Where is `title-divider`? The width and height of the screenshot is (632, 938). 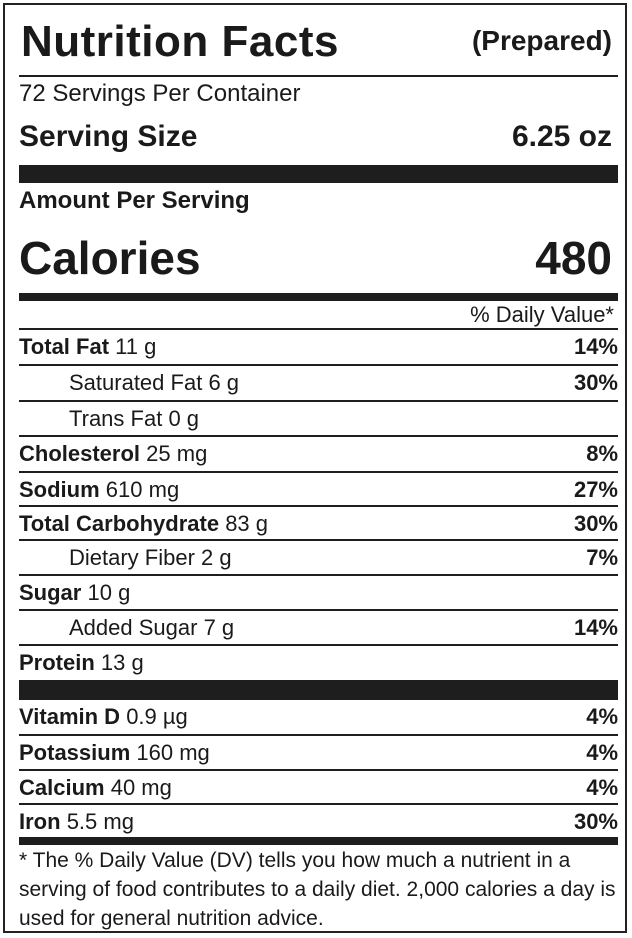
title-divider is located at coordinates (318, 76).